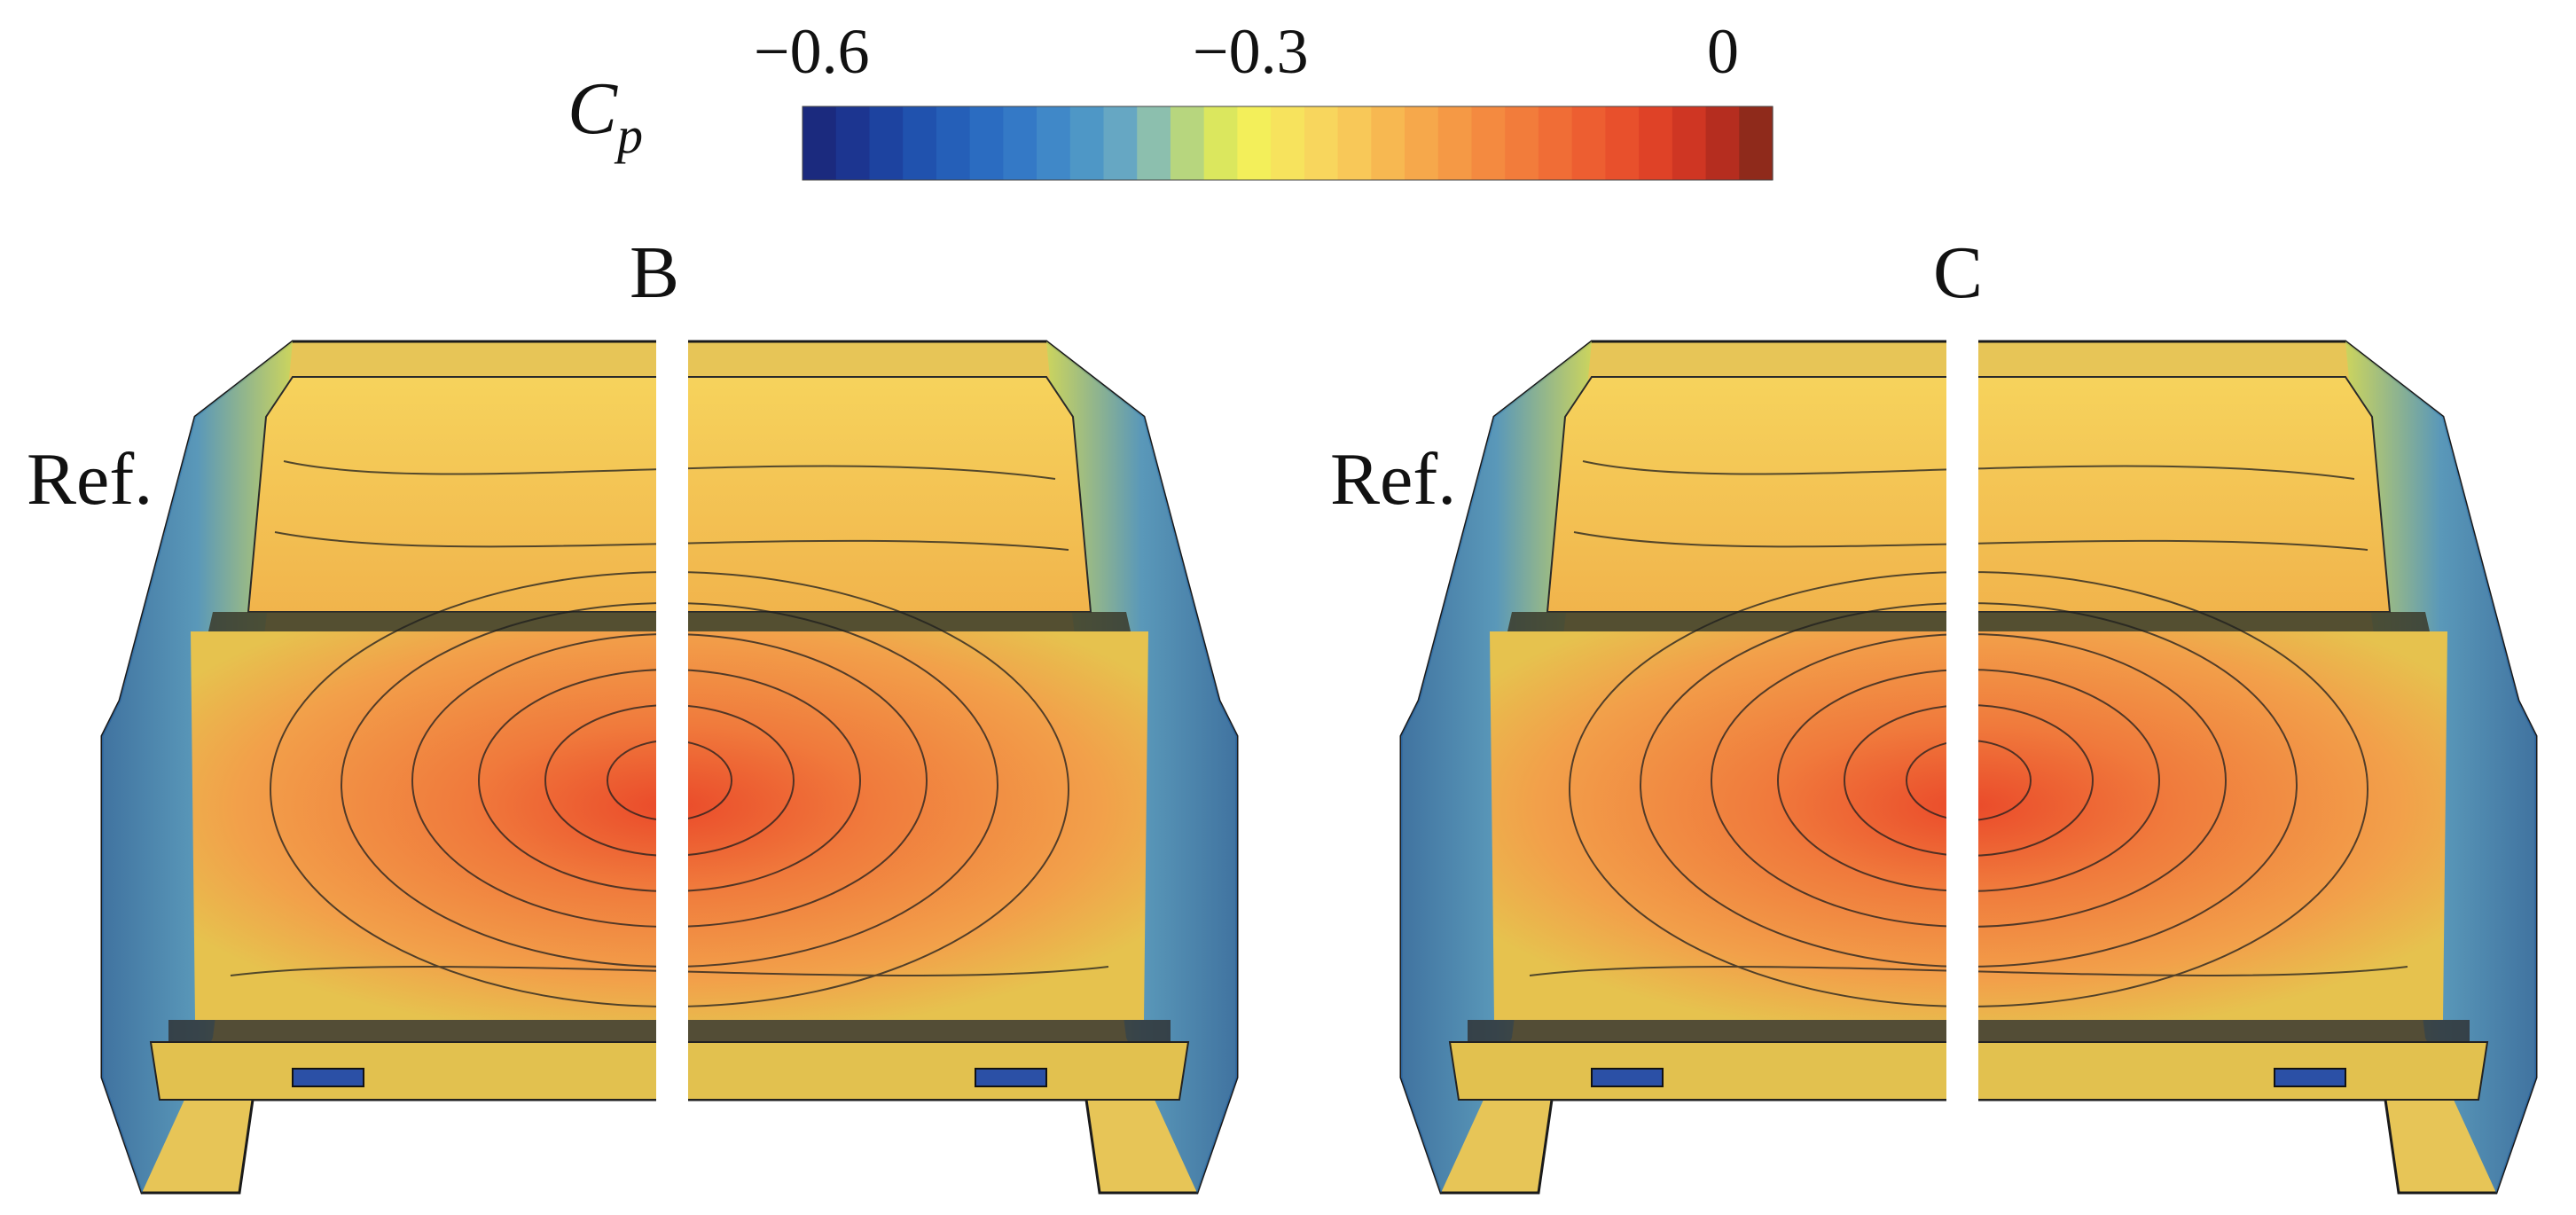 The width and height of the screenshot is (2576, 1215). What do you see at coordinates (1251, 51) in the screenshot?
I see `colorbar-tick-mid: −0.3` at bounding box center [1251, 51].